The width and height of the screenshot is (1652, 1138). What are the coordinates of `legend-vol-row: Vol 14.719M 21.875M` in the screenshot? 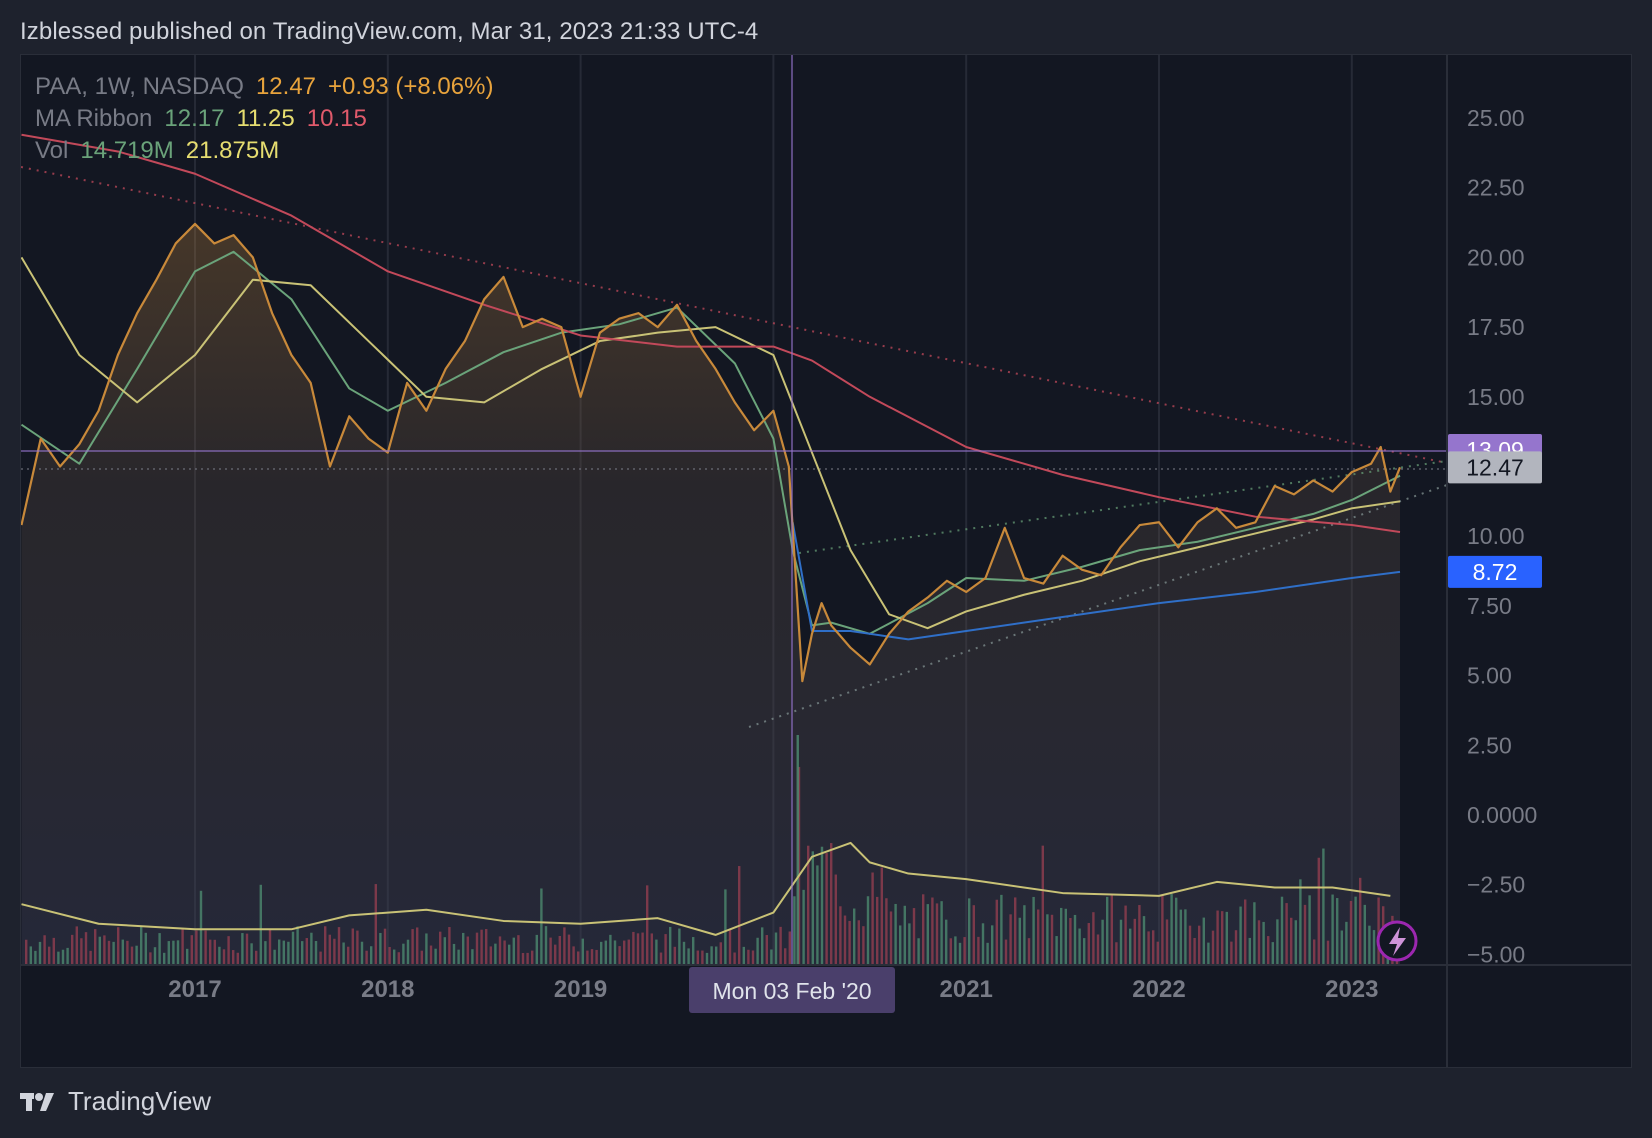 It's located at (163, 151).